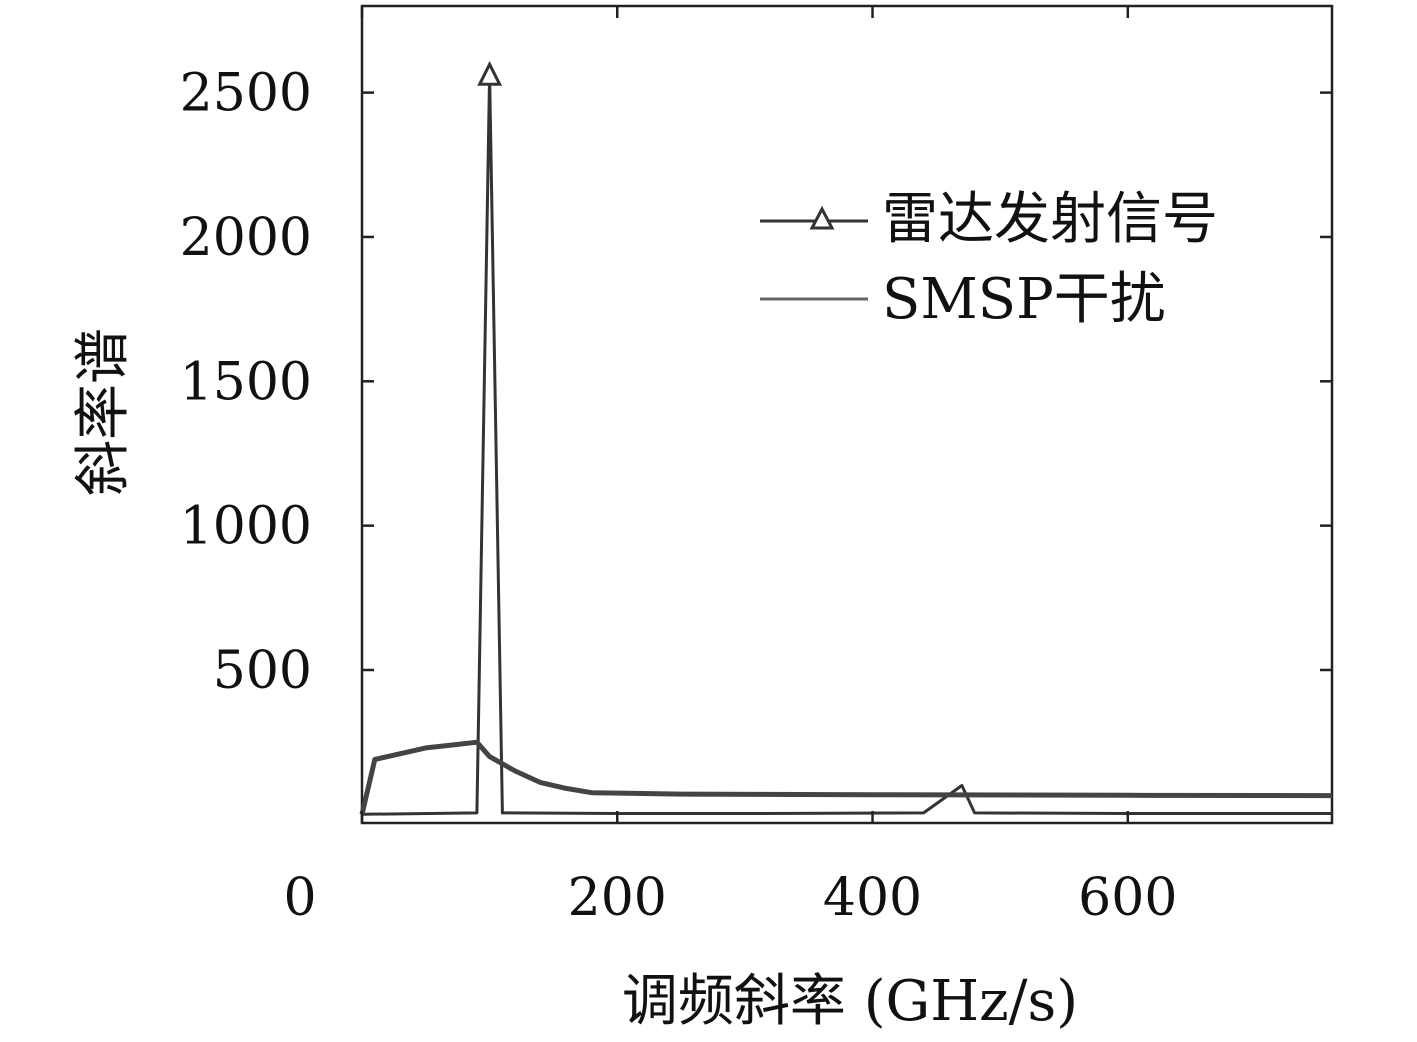 The image size is (1417, 1042). Describe the element at coordinates (246, 238) in the screenshot. I see `y-tick-label-3: 2000` at that location.